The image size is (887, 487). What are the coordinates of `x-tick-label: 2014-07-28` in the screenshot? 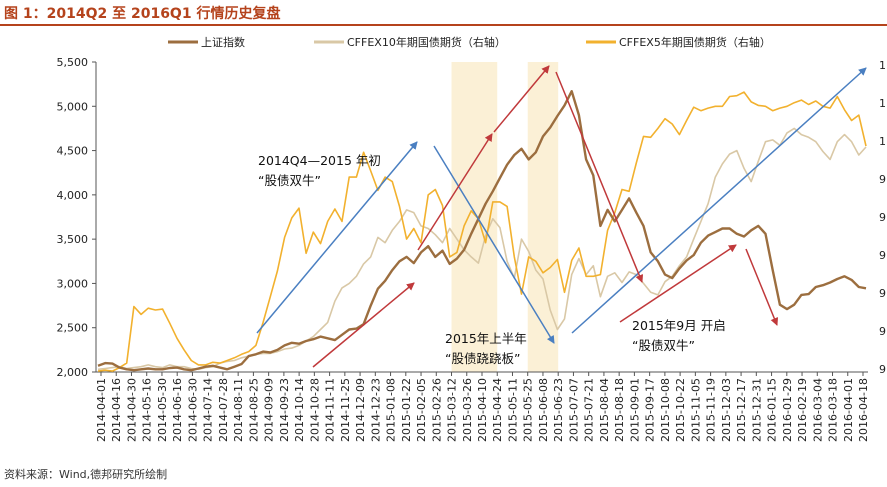 It's located at (223, 410).